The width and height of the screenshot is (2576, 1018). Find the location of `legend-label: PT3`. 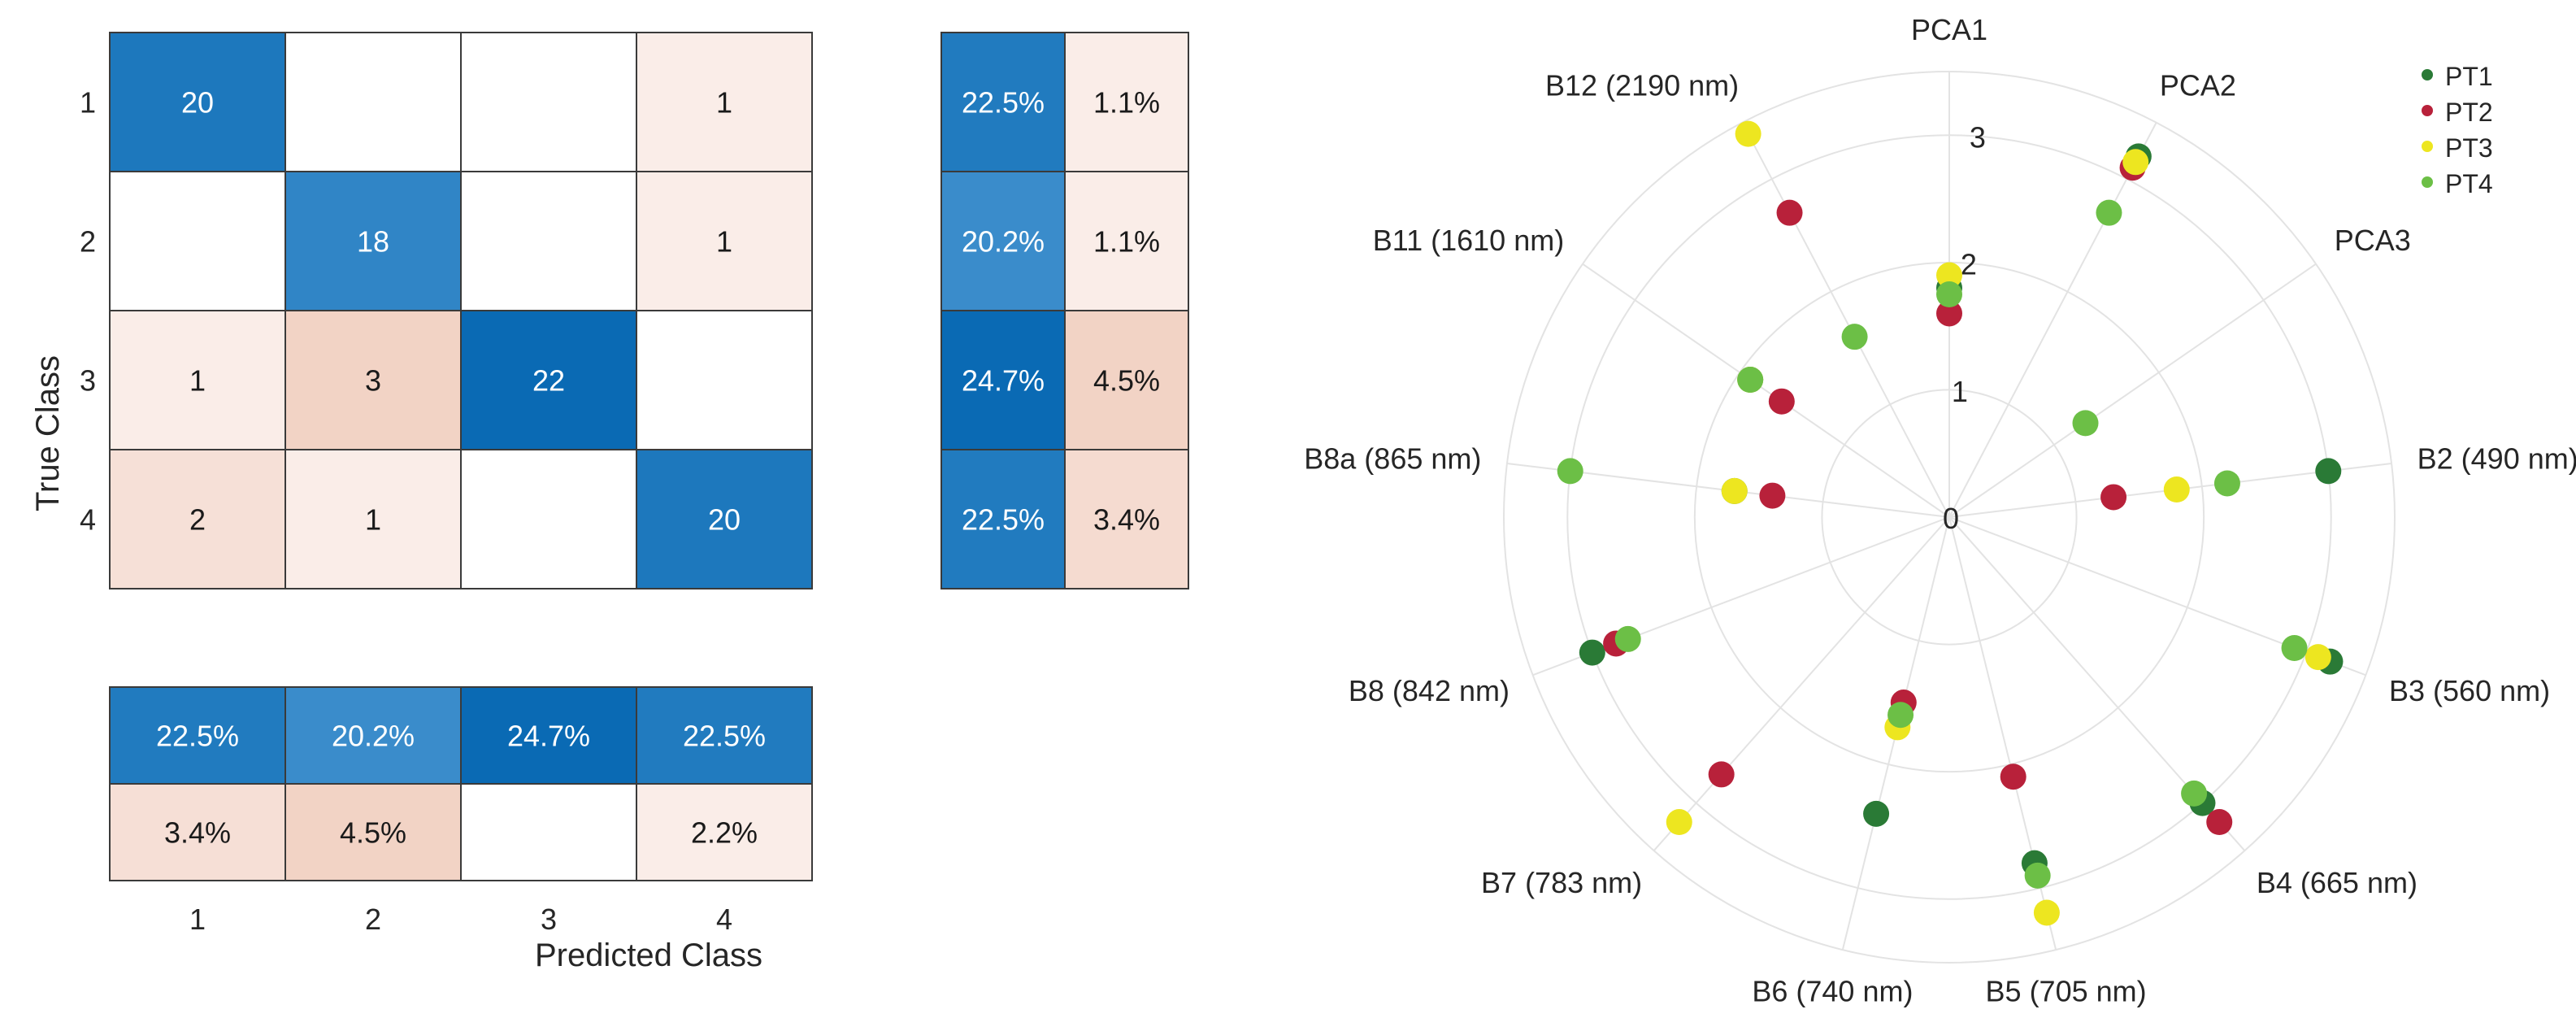

legend-label: PT3 is located at coordinates (2469, 148).